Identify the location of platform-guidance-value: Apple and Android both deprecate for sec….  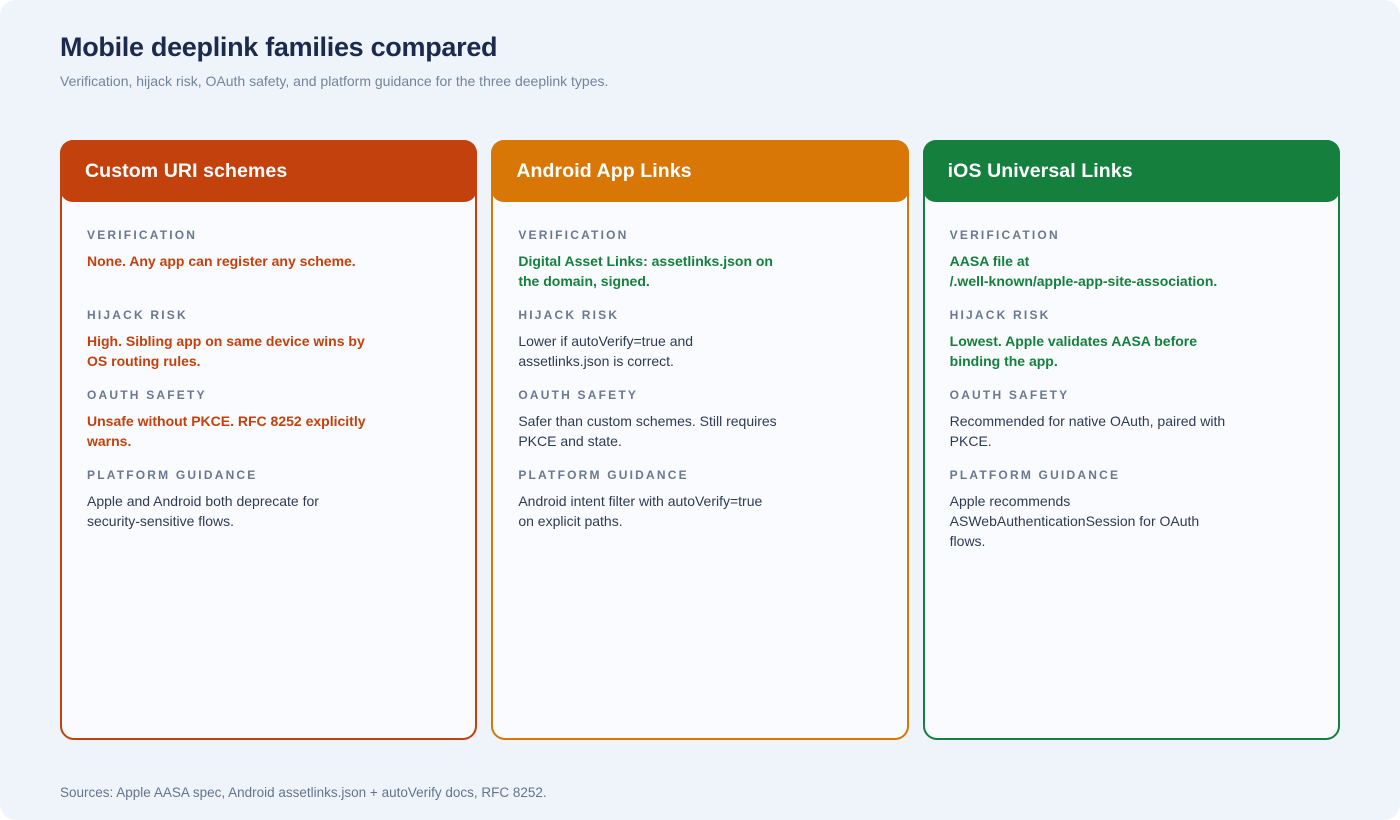
(203, 511).